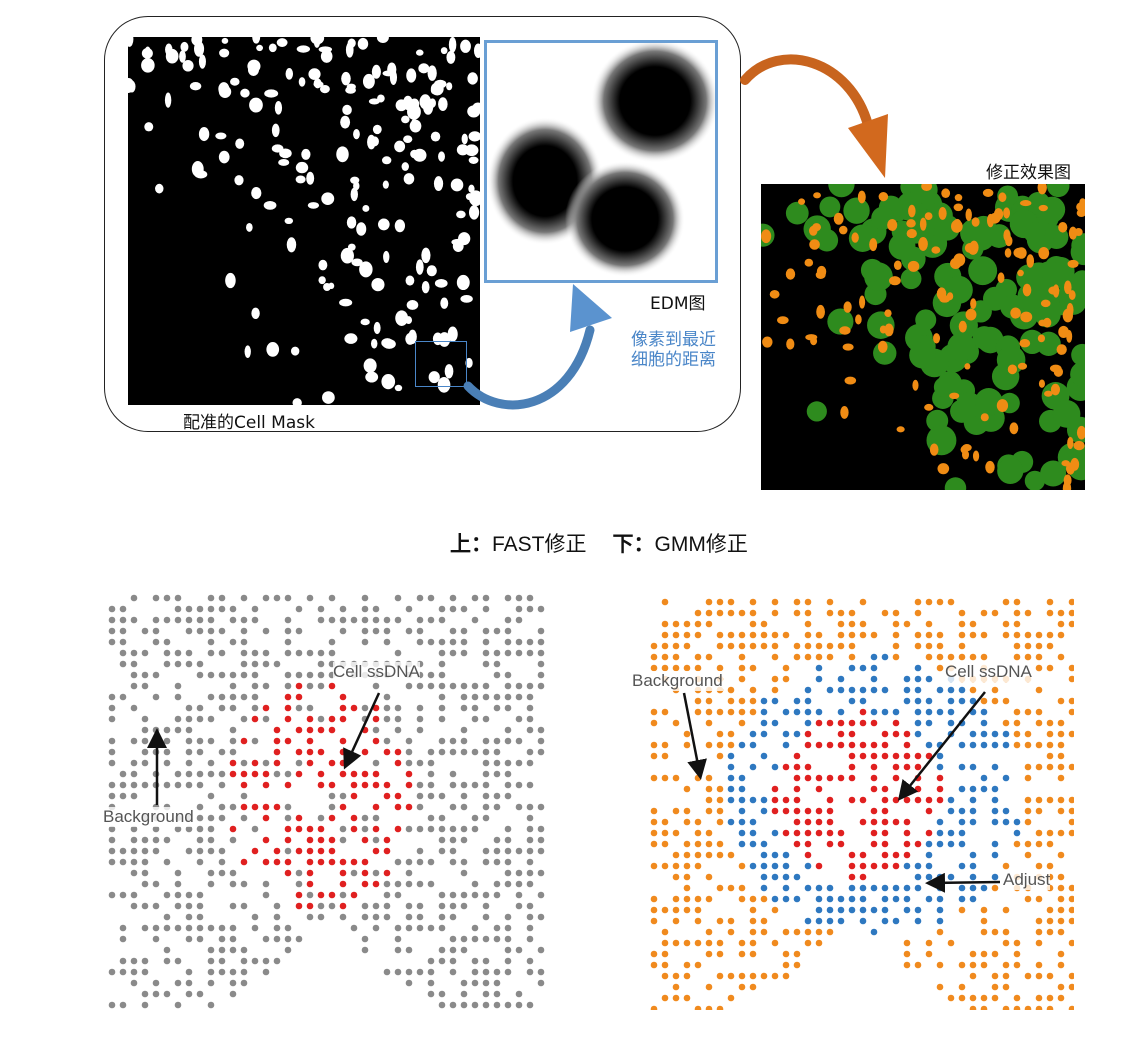  What do you see at coordinates (1028, 173) in the screenshot?
I see `corrected-label: 修正效果图` at bounding box center [1028, 173].